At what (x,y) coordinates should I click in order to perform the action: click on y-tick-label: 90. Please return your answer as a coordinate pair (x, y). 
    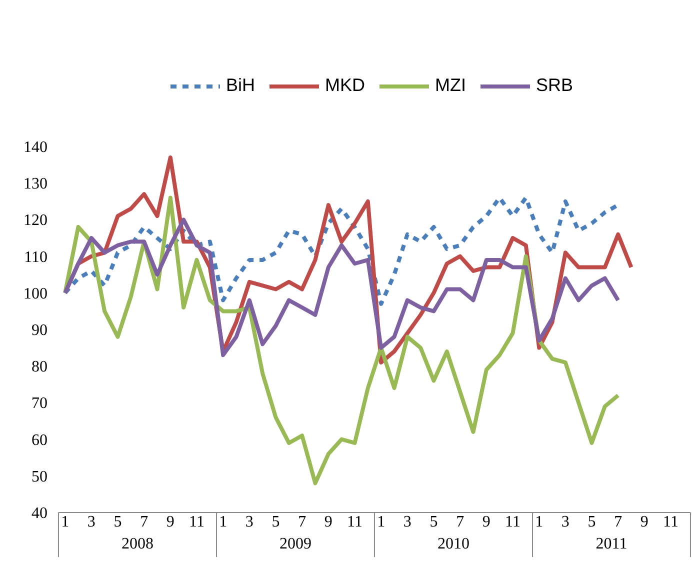
    Looking at the image, I should click on (40, 330).